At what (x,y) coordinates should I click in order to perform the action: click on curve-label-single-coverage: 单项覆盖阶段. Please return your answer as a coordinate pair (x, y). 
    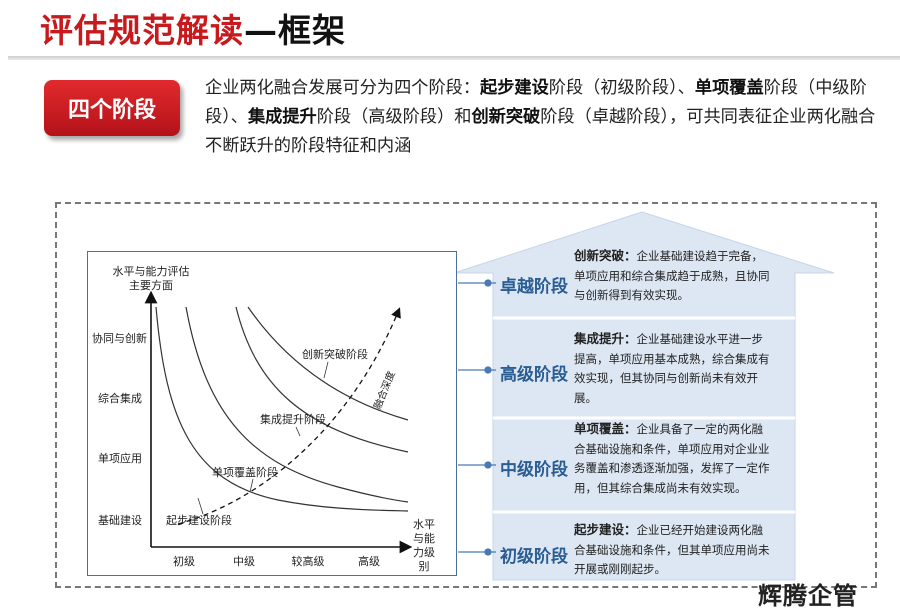
    Looking at the image, I should click on (245, 472).